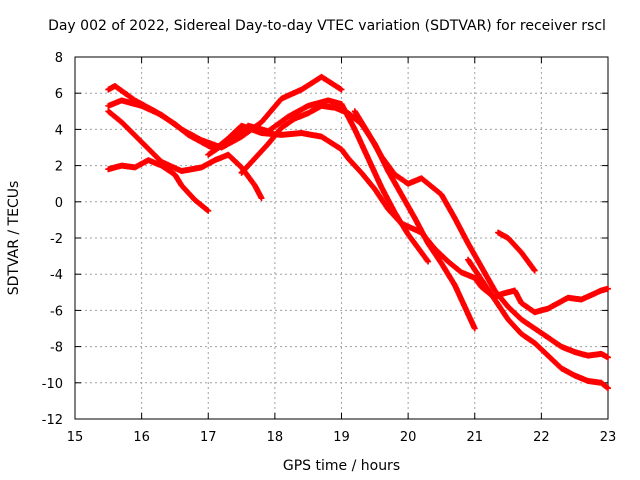 This screenshot has height=480, width=640. What do you see at coordinates (75, 437) in the screenshot?
I see `x-tick-label: 15` at bounding box center [75, 437].